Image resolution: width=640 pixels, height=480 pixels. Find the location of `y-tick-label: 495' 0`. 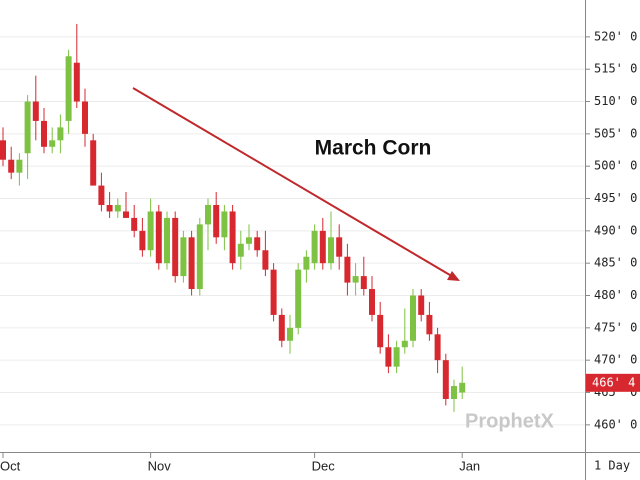

y-tick-label: 495' 0 is located at coordinates (615, 198).